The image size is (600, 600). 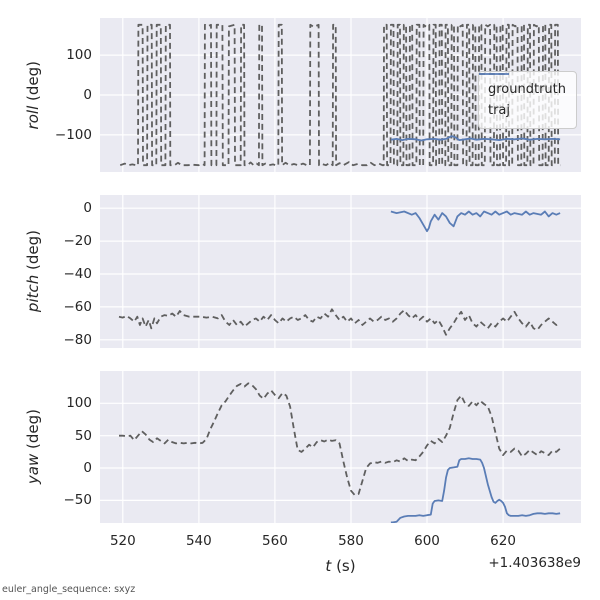 I want to click on x-tick-label: 540, so click(x=198, y=541).